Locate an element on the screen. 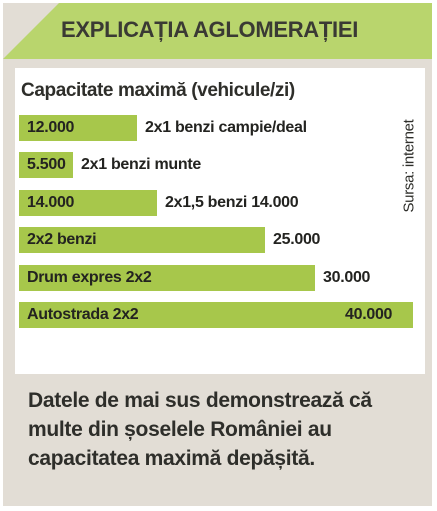 Image resolution: width=437 pixels, height=511 pixels. bar-outside-label: 2x1,5 benzi 14.000 is located at coordinates (232, 202).